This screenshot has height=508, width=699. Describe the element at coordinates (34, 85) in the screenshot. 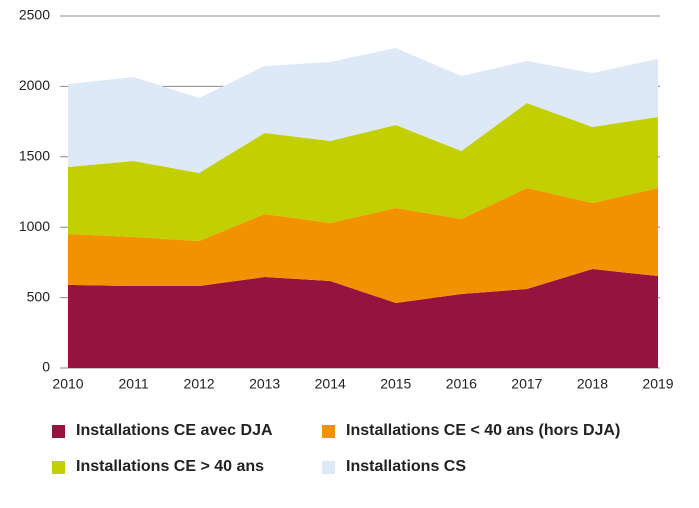

I see `y-tick-label: 2000` at that location.